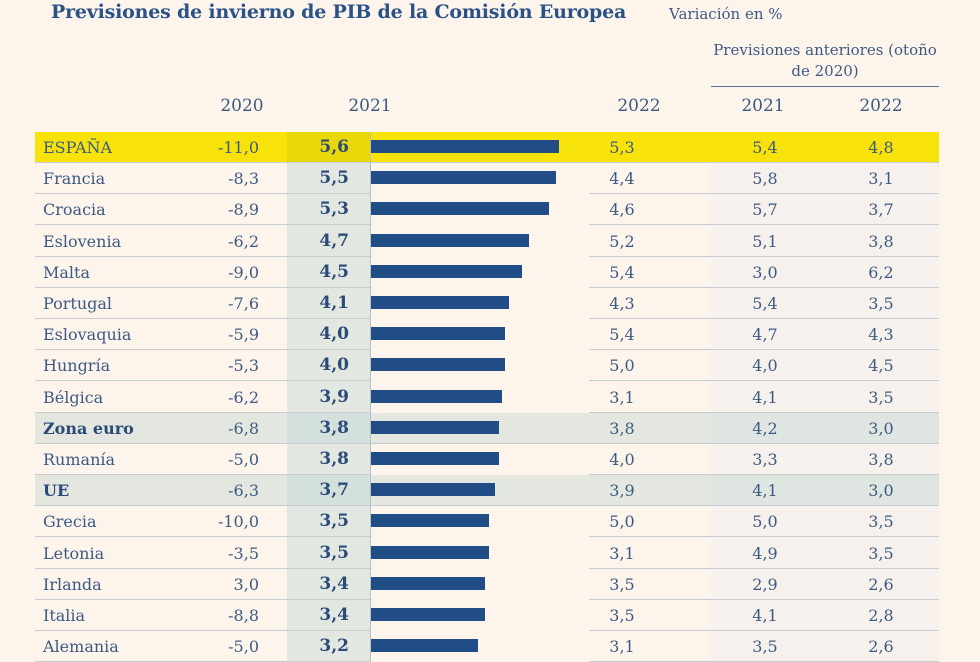  I want to click on table-row: Letonia -3,5 3,5 3,1 4,9 3,5, so click(487, 553).